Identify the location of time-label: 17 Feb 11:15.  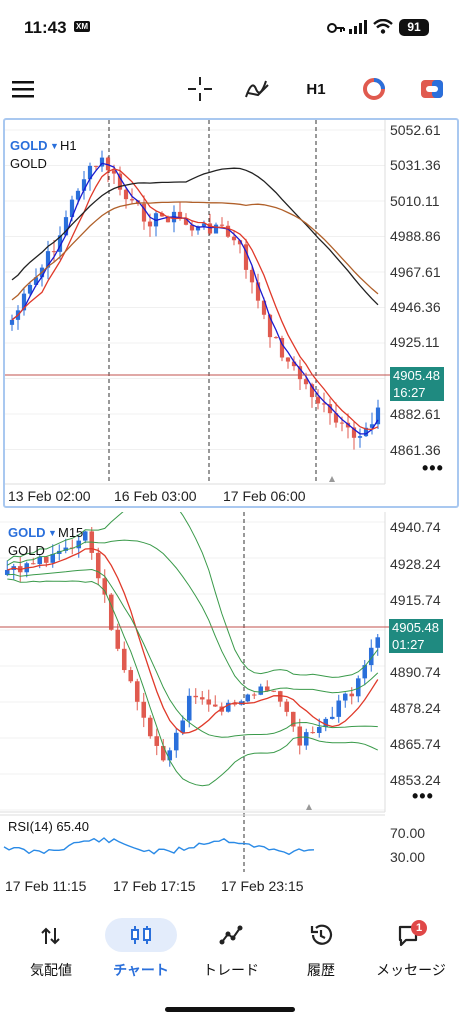
(46, 886).